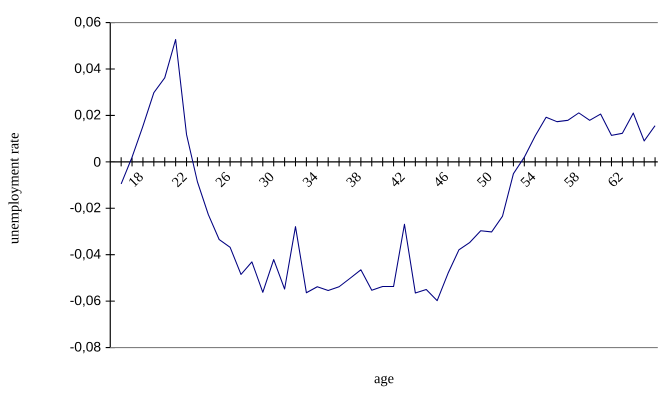 The height and width of the screenshot is (401, 670). What do you see at coordinates (87, 69) in the screenshot?
I see `y-tick-label: 0,04` at bounding box center [87, 69].